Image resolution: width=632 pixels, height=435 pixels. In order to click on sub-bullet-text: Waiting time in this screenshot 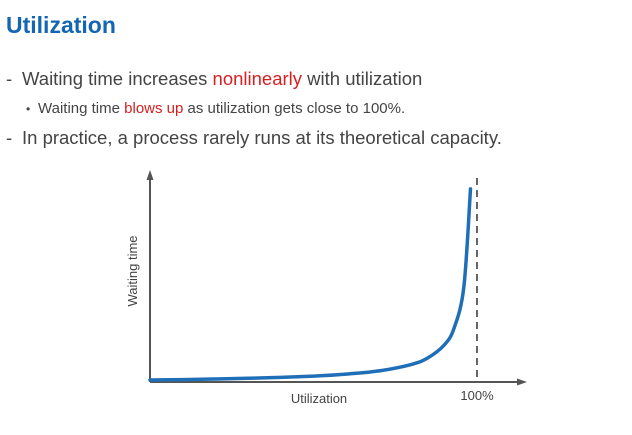, I will do `click(81, 108)`.